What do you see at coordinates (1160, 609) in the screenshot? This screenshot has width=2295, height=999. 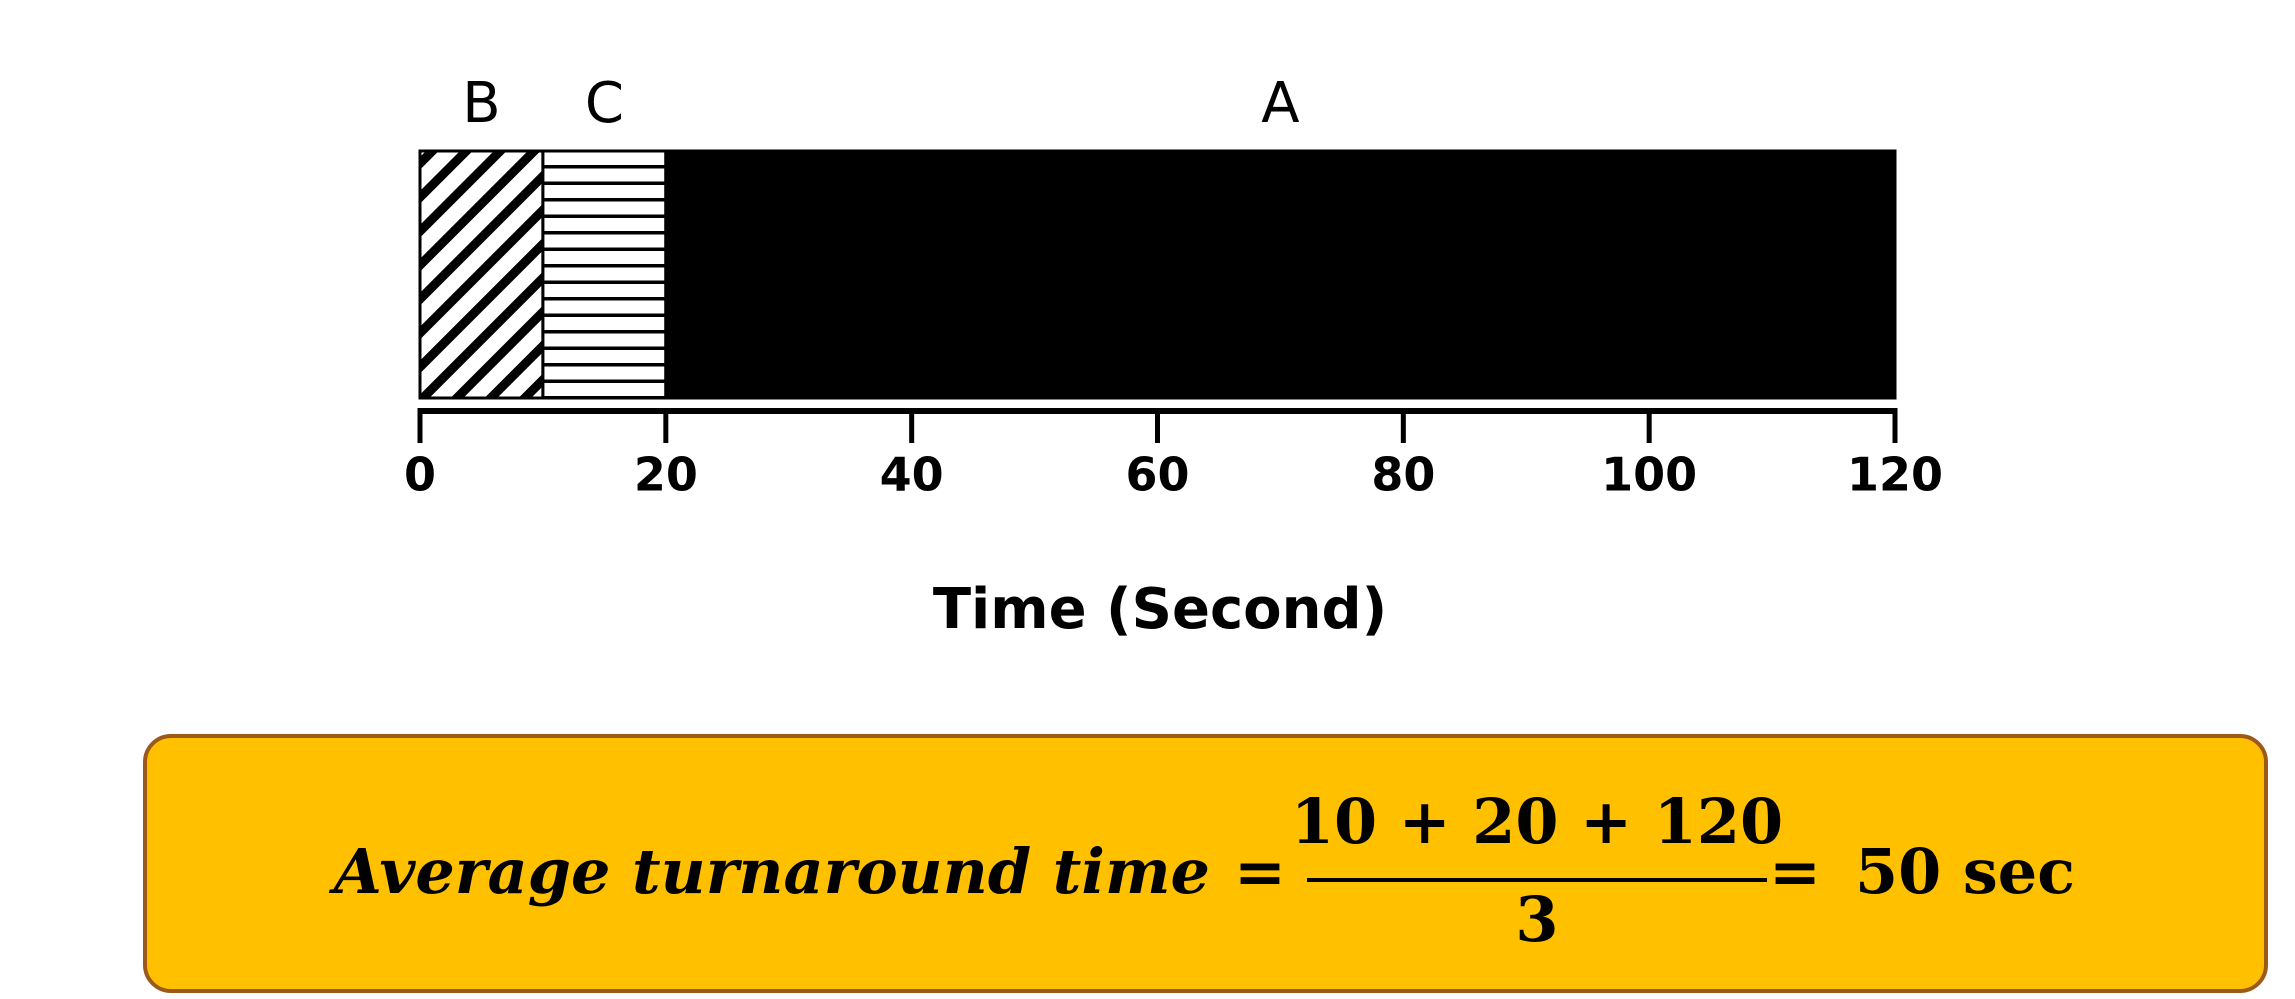 I see `x-axis-title: Time (Second)` at bounding box center [1160, 609].